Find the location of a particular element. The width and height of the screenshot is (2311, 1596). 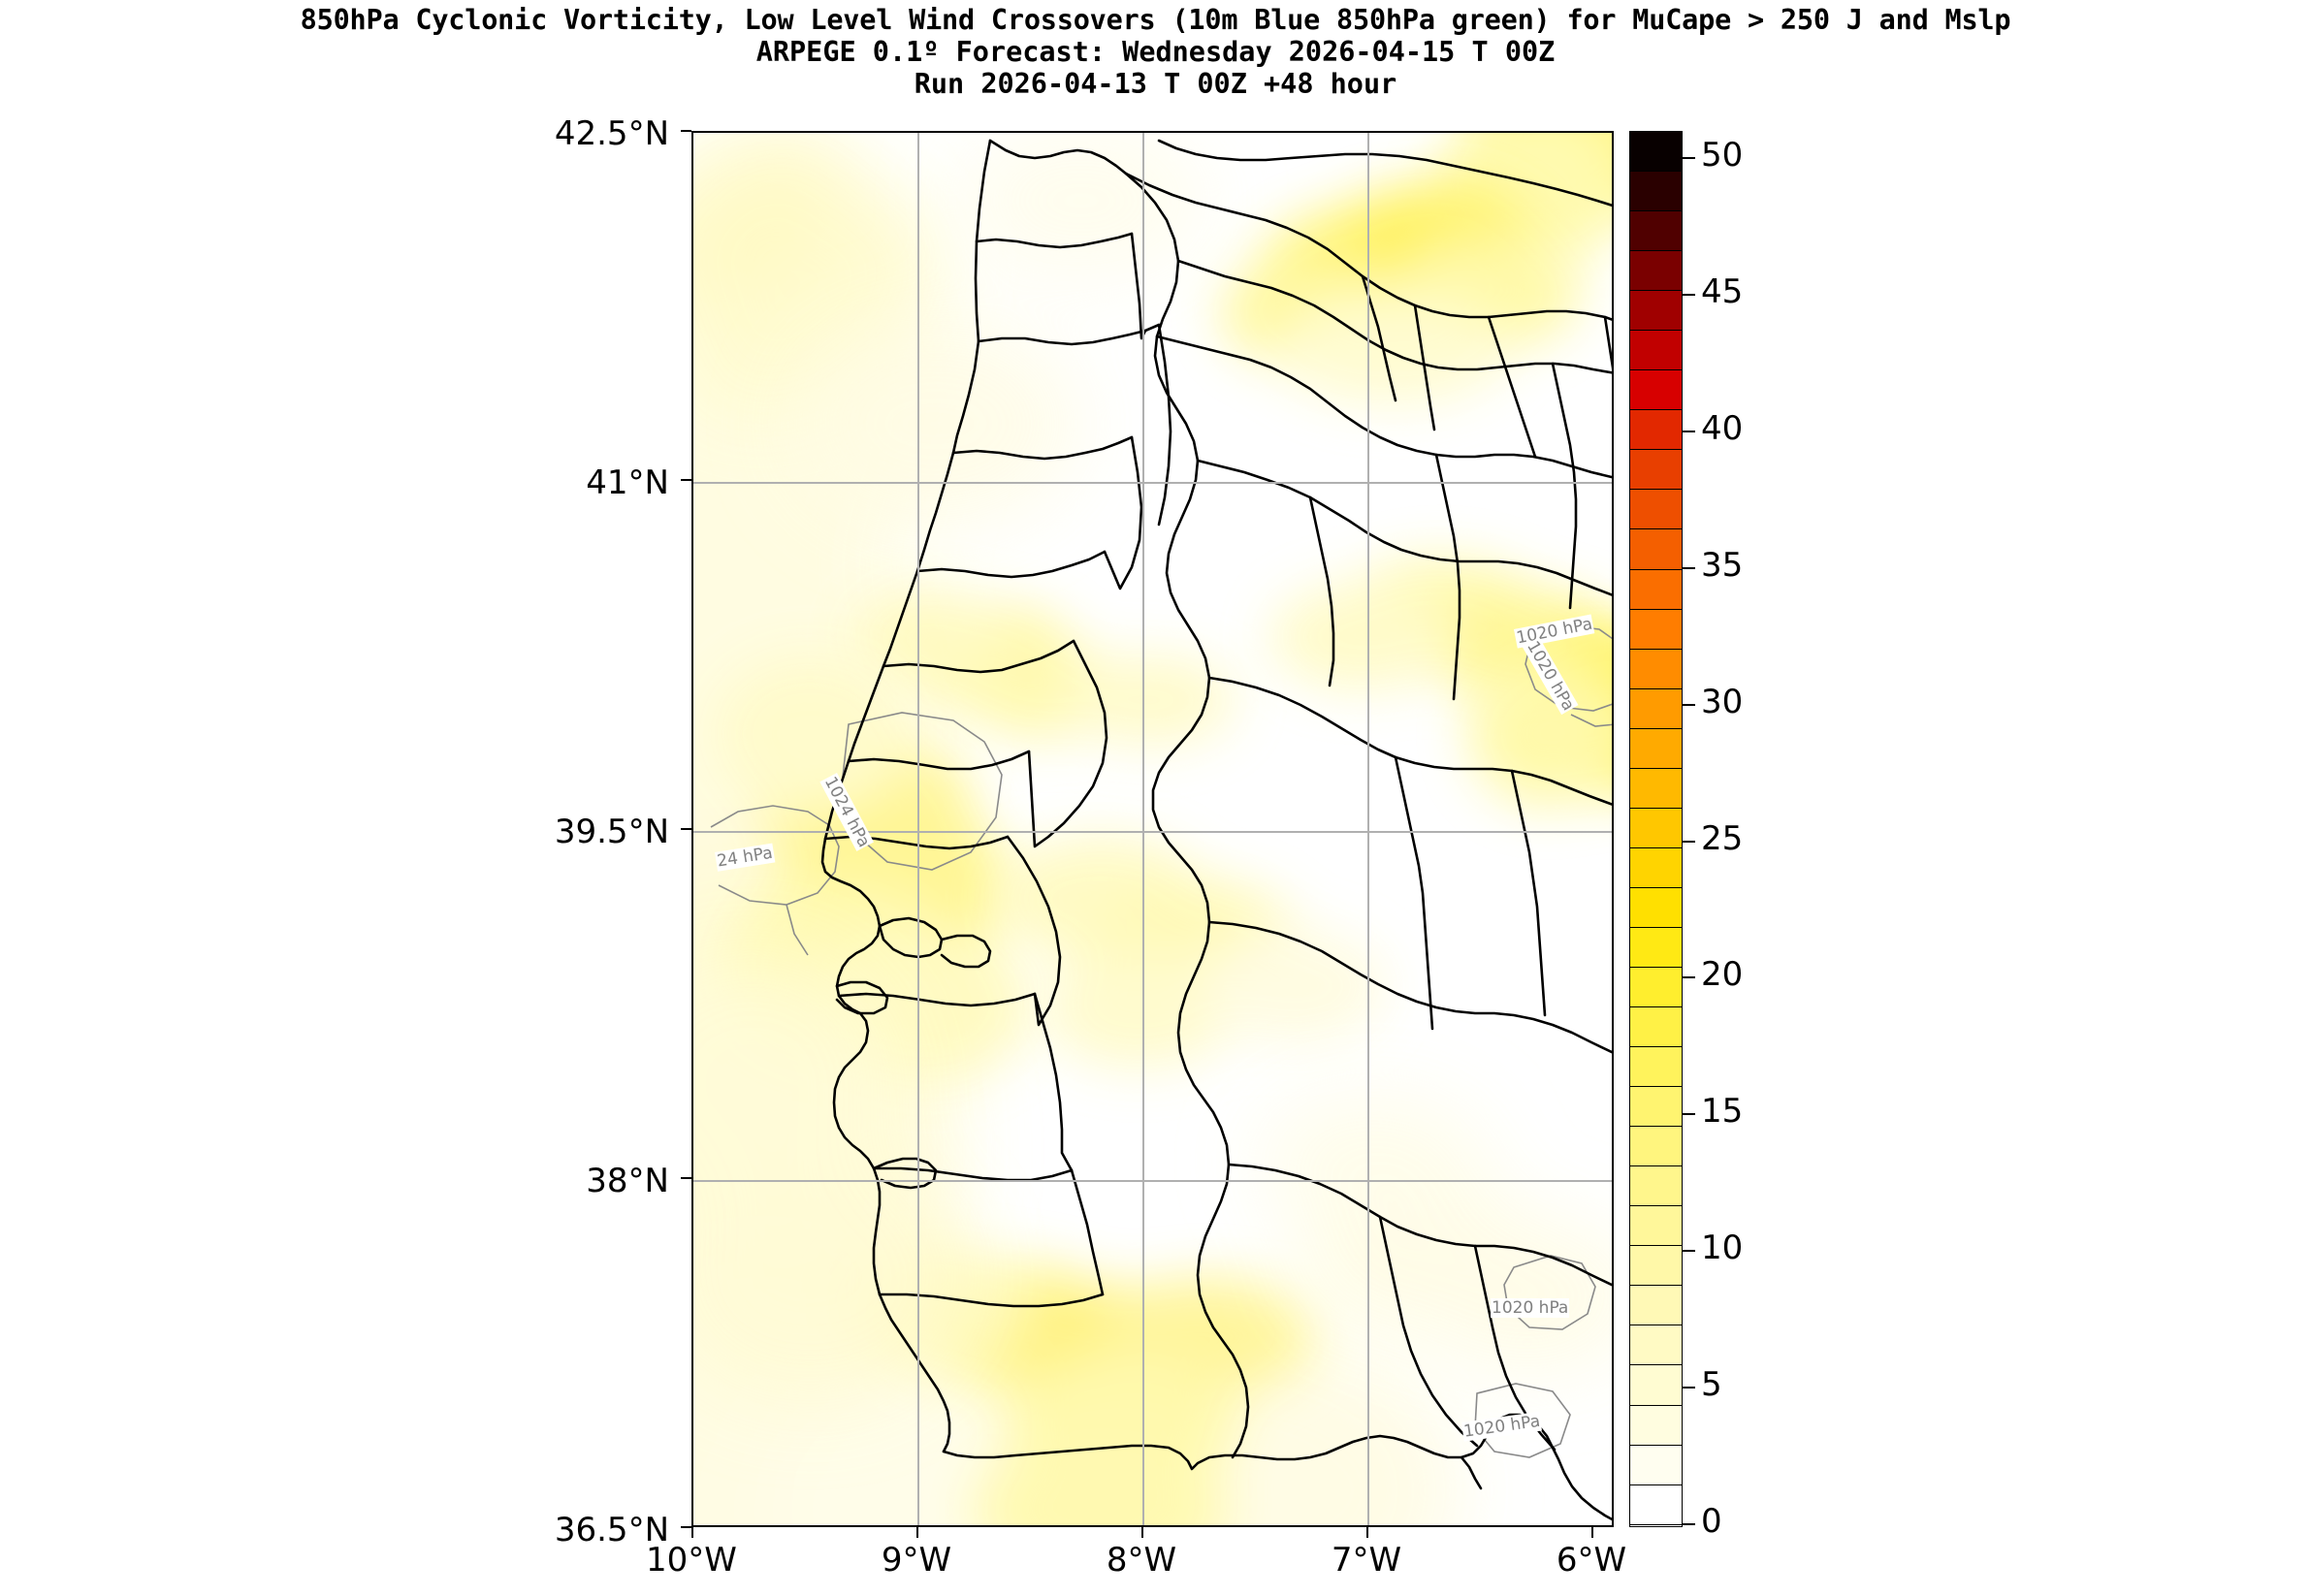

ylabel-38n: 38°N is located at coordinates (628, 1181).